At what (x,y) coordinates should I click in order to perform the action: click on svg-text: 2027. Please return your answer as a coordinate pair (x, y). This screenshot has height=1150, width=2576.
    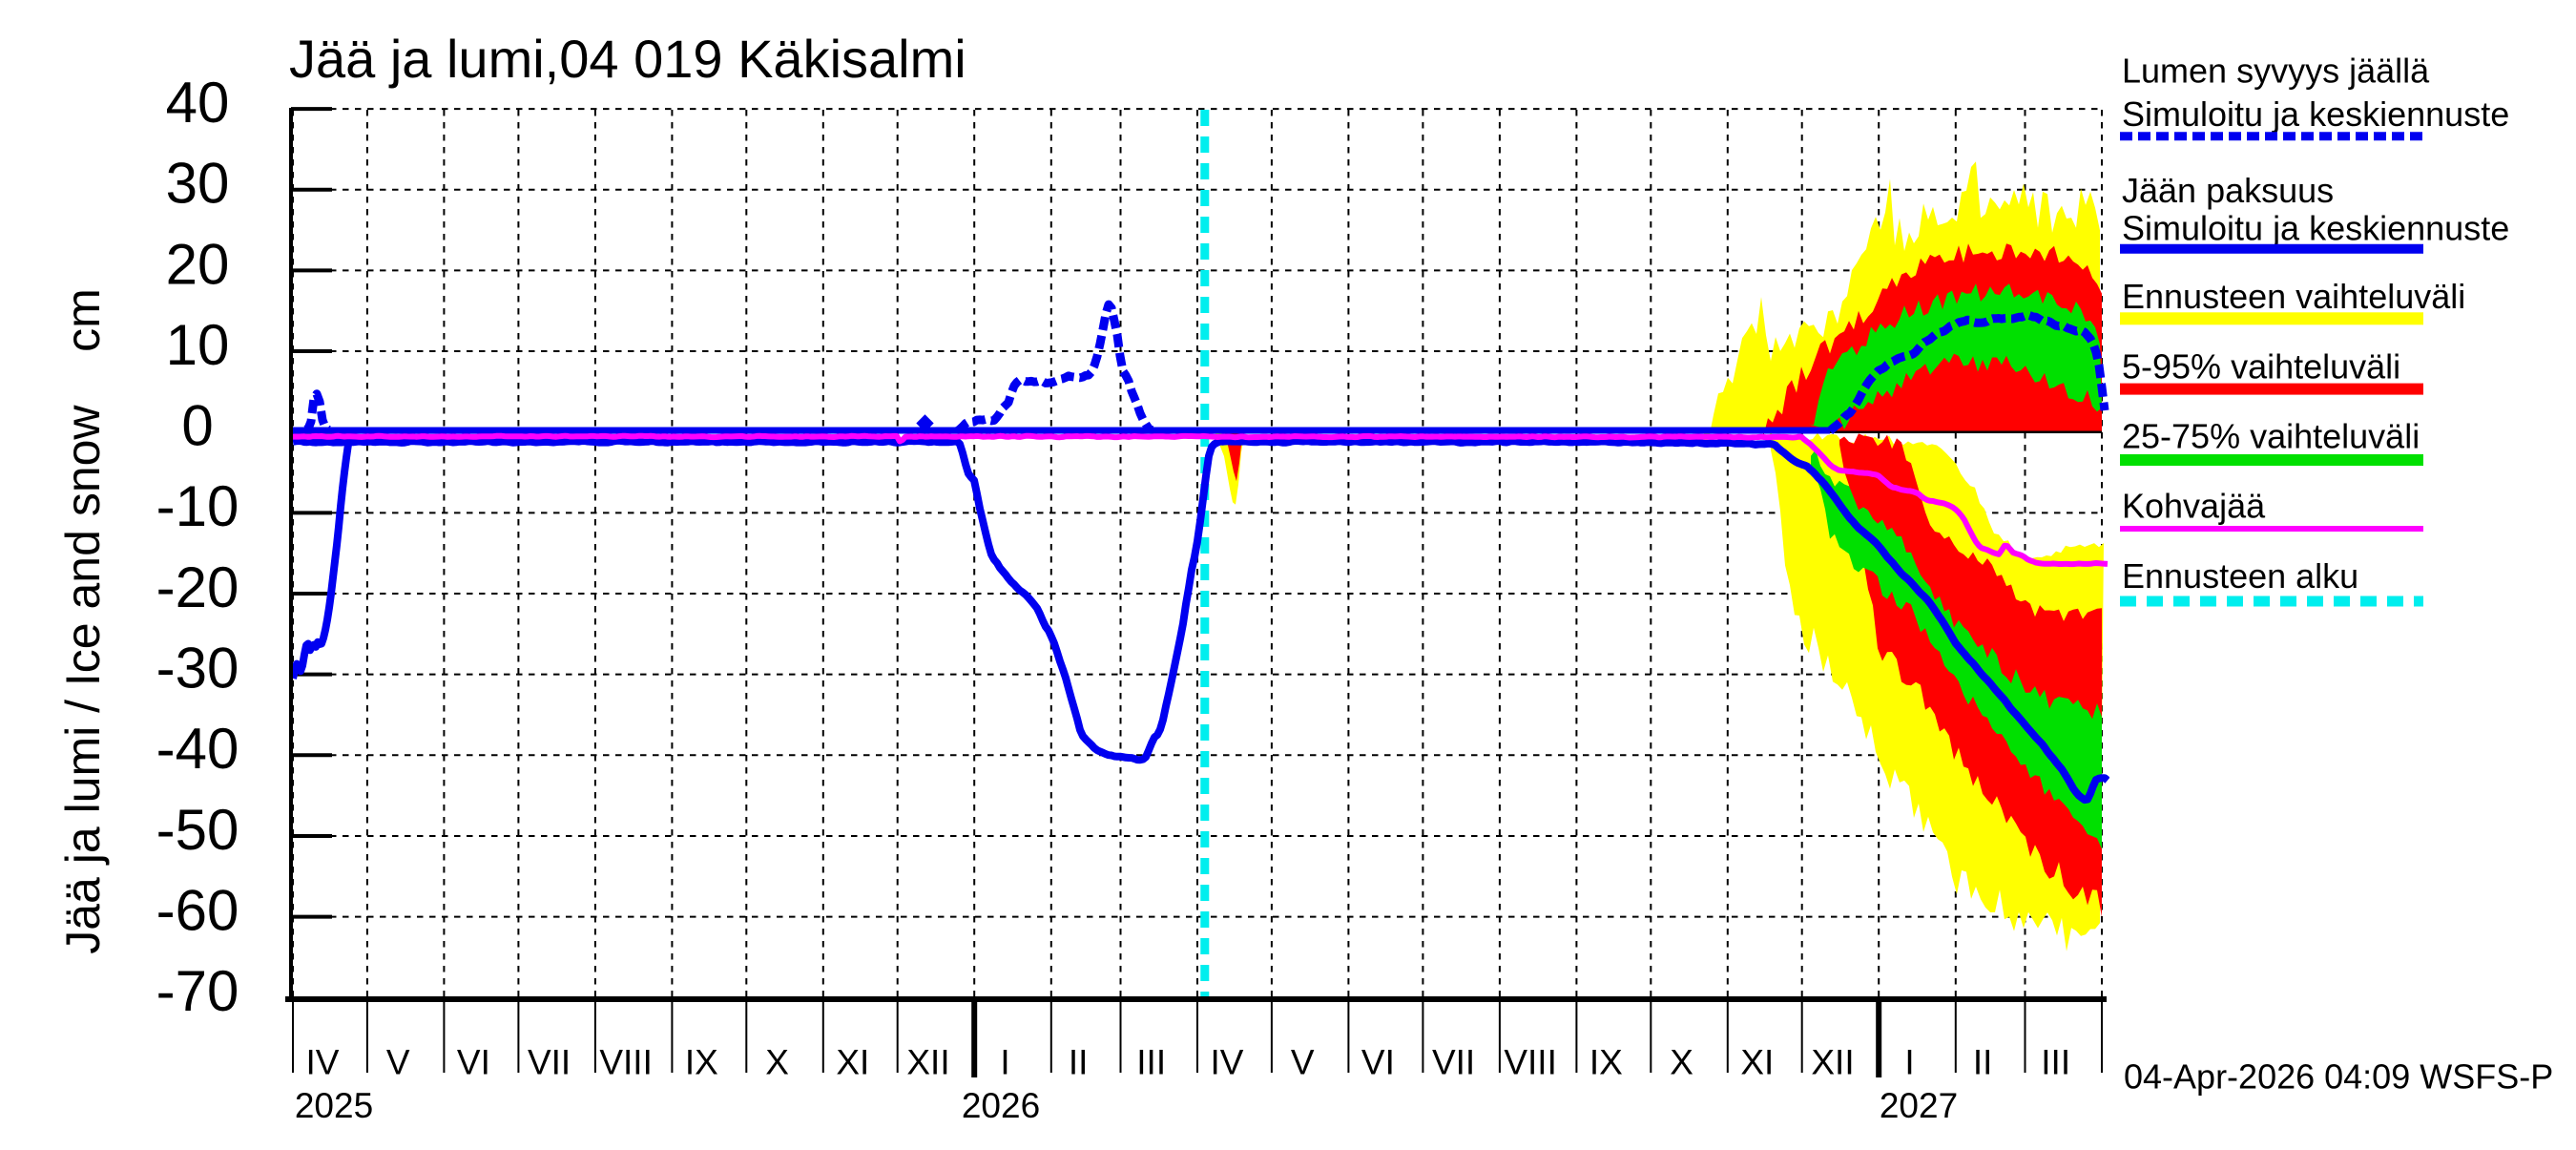
    Looking at the image, I should click on (1919, 1105).